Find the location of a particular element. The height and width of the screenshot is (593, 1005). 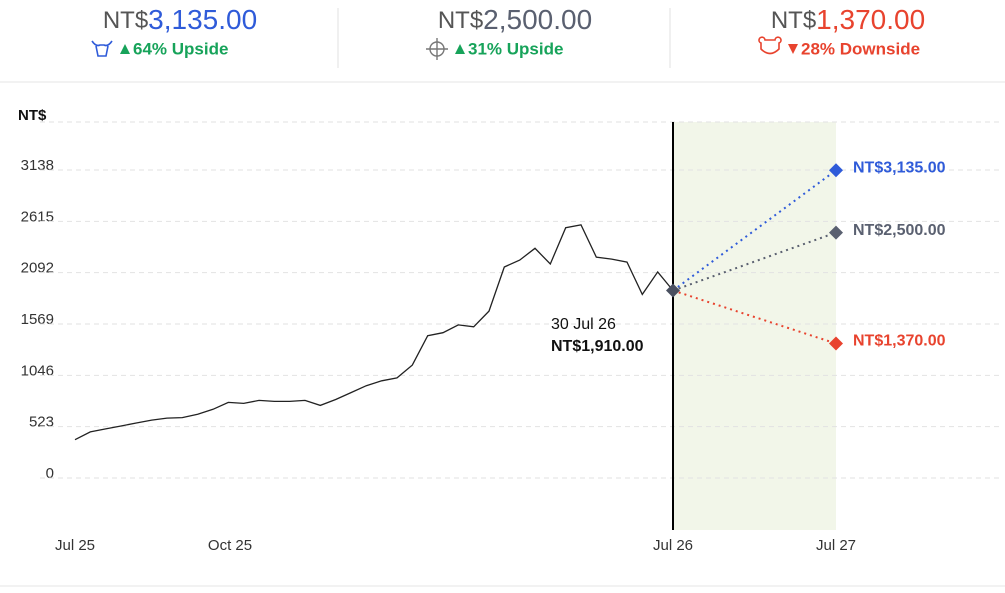

annotation-price: NT$1,910.00 is located at coordinates (597, 346).